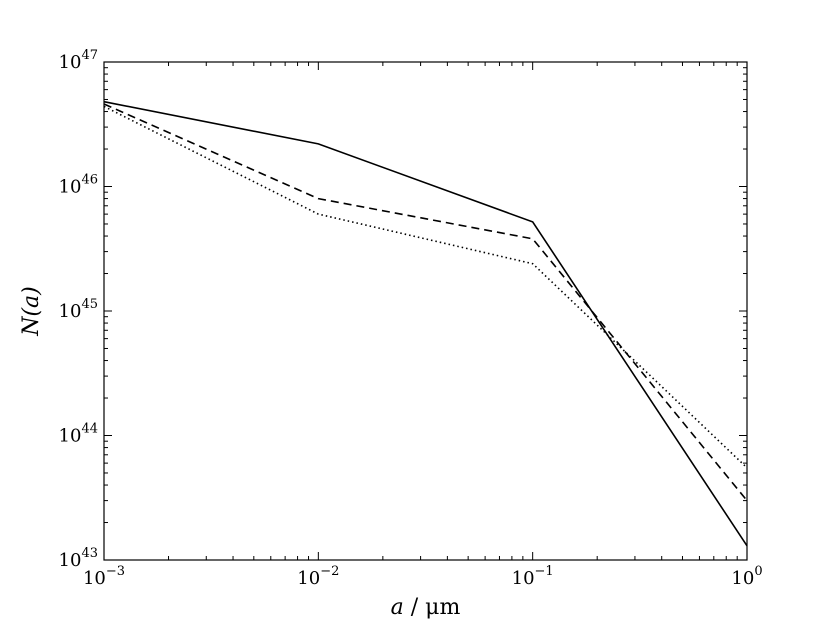  I want to click on y-tick-label: 1043, so click(78, 558).